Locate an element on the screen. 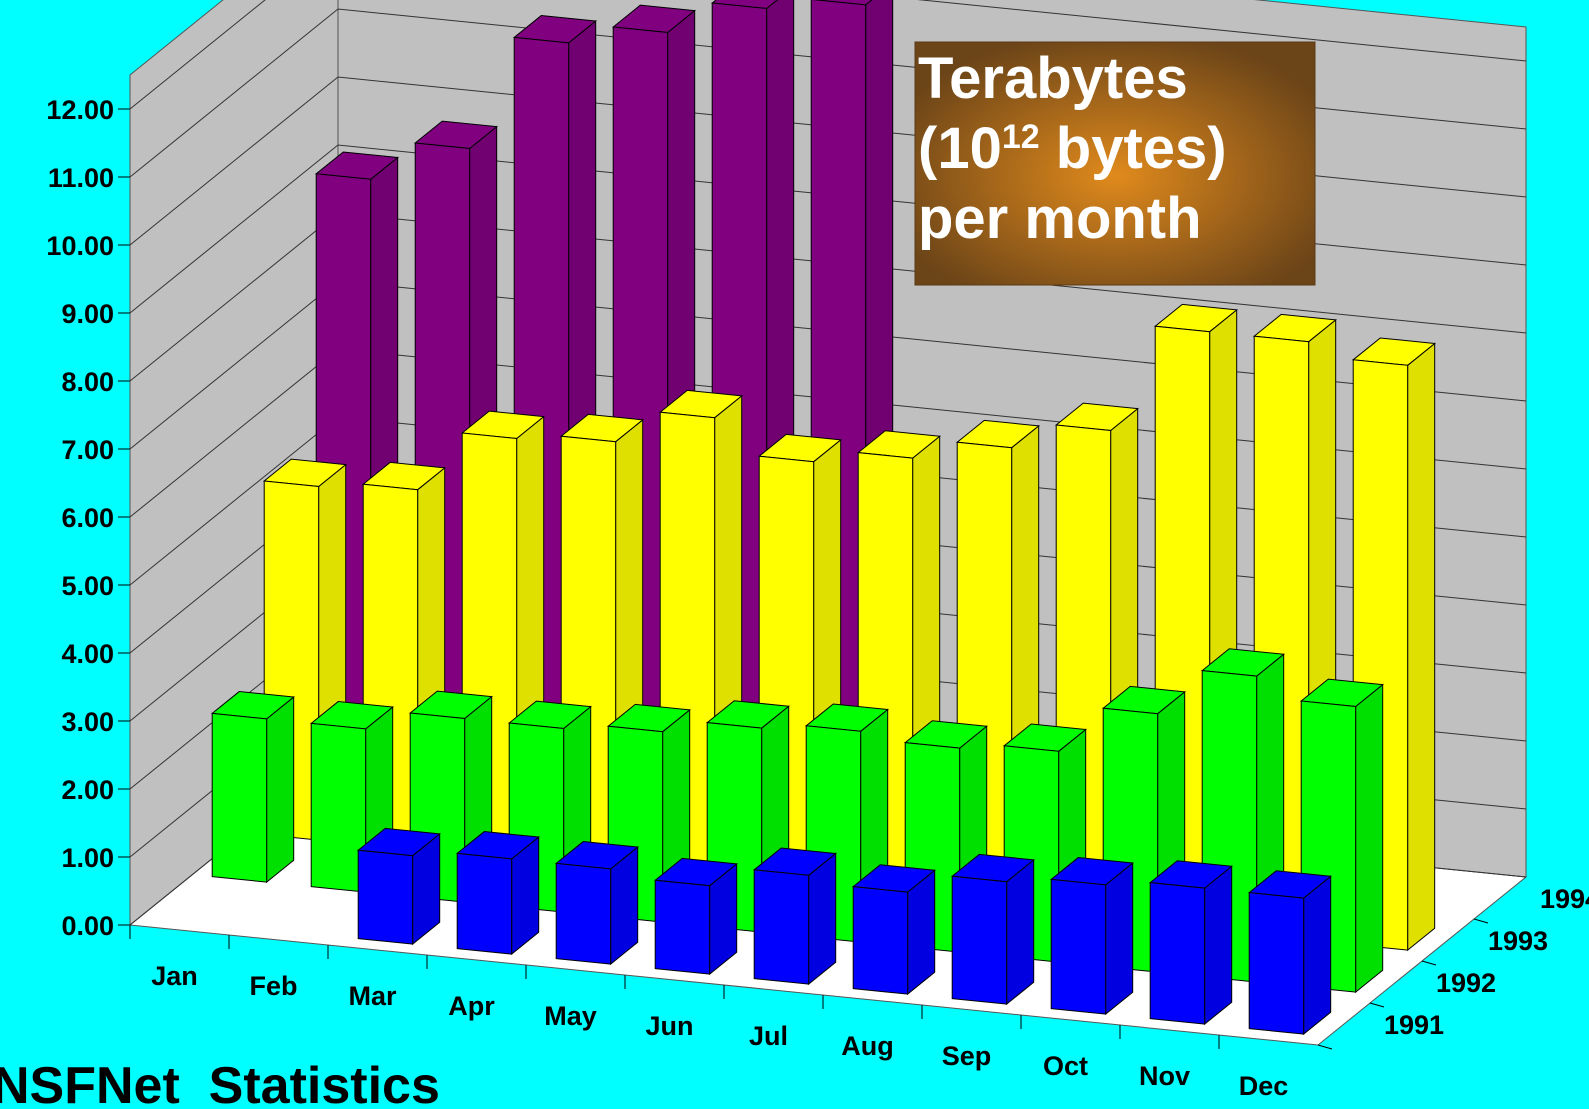  annotation-line: per month is located at coordinates (1060, 218).